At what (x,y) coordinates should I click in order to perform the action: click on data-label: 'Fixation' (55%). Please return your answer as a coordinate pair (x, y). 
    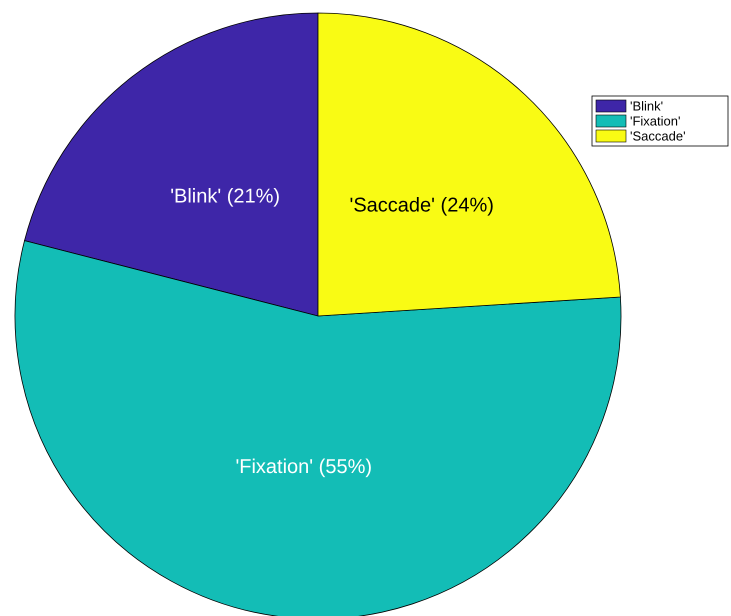
    Looking at the image, I should click on (303, 467).